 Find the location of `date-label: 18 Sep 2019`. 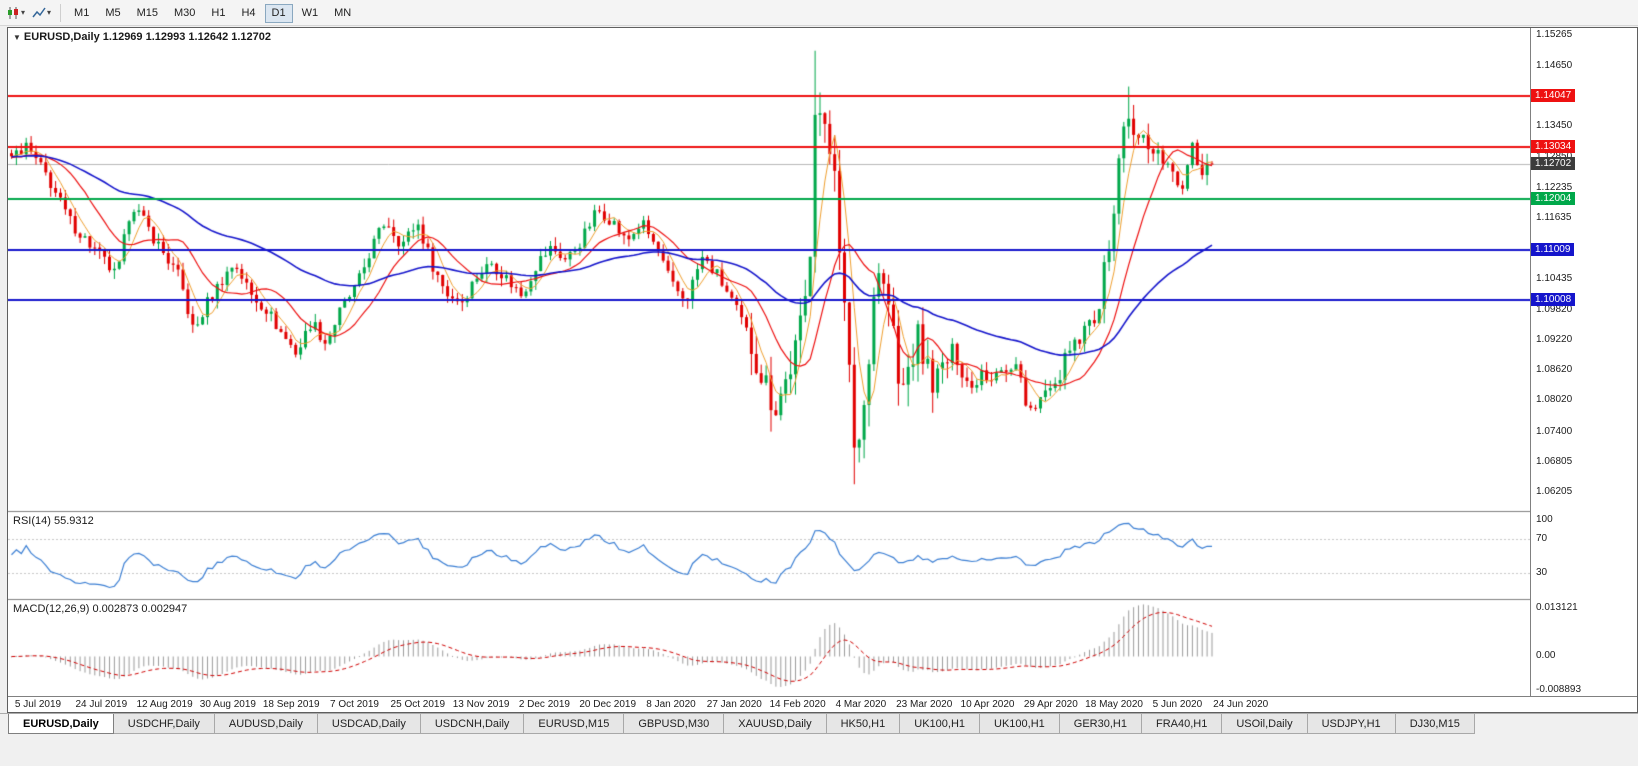

date-label: 18 Sep 2019 is located at coordinates (291, 704).